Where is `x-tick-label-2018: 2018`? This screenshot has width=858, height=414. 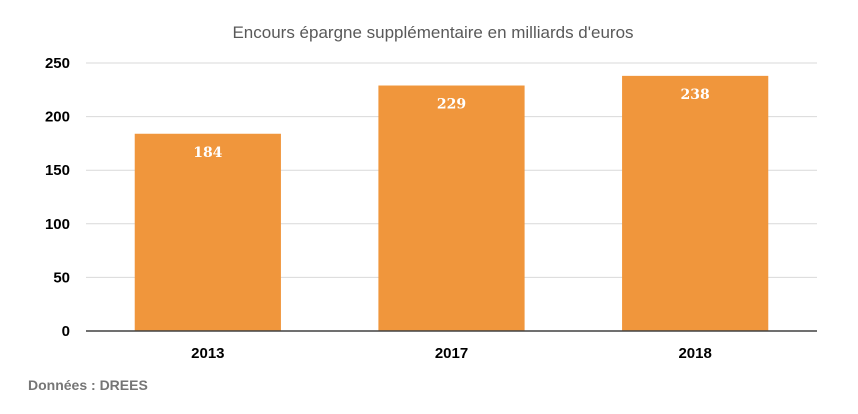
x-tick-label-2018: 2018 is located at coordinates (694, 353).